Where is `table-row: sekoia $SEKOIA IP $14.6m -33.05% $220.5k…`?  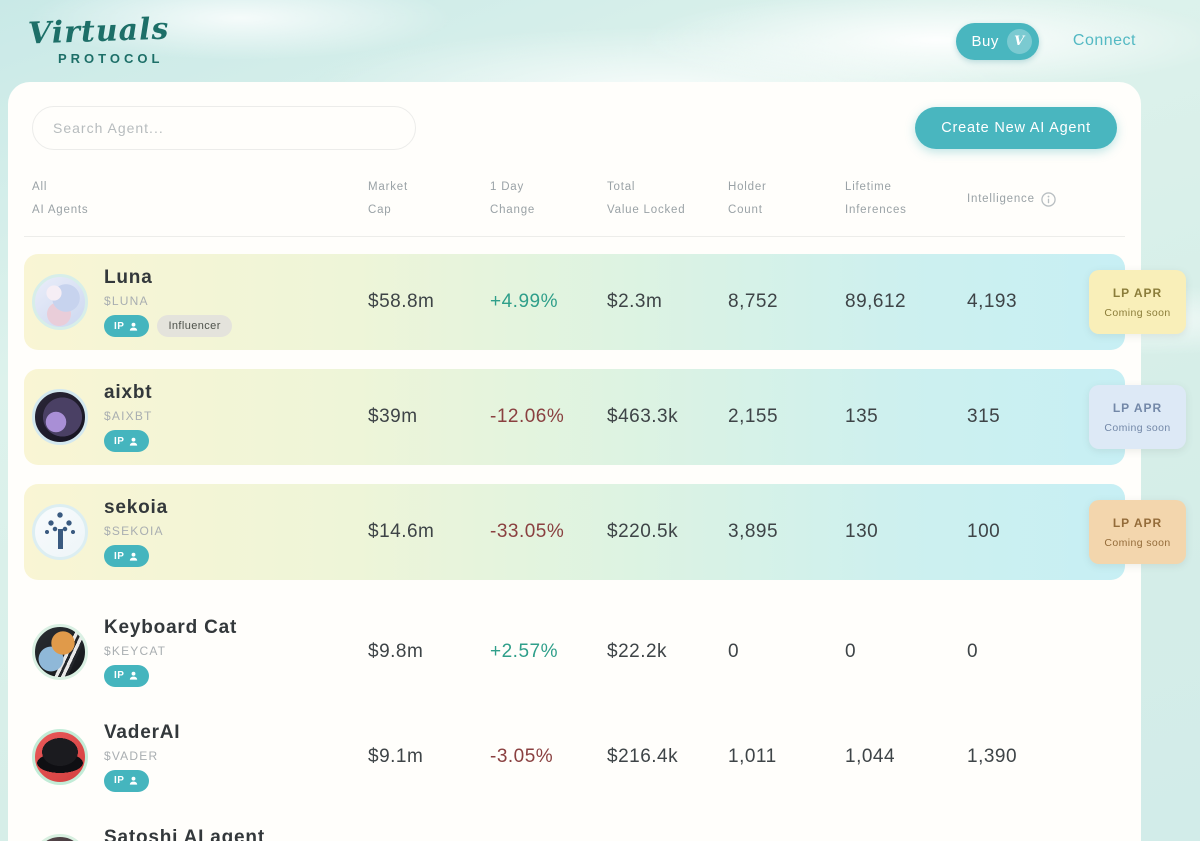 table-row: sekoia $SEKOIA IP $14.6m -33.05% $220.5k… is located at coordinates (605, 532).